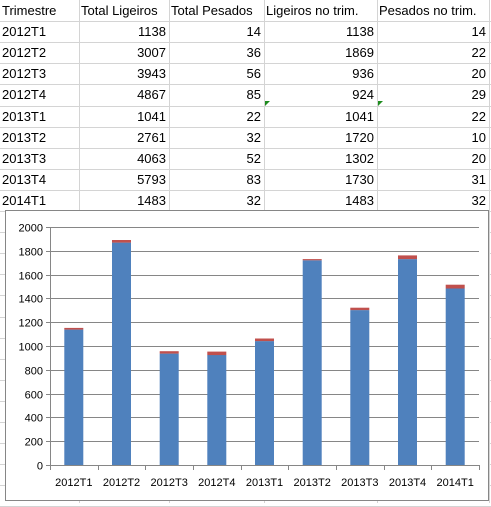  I want to click on header-cell: Ligeiros no trim., so click(312, 10).